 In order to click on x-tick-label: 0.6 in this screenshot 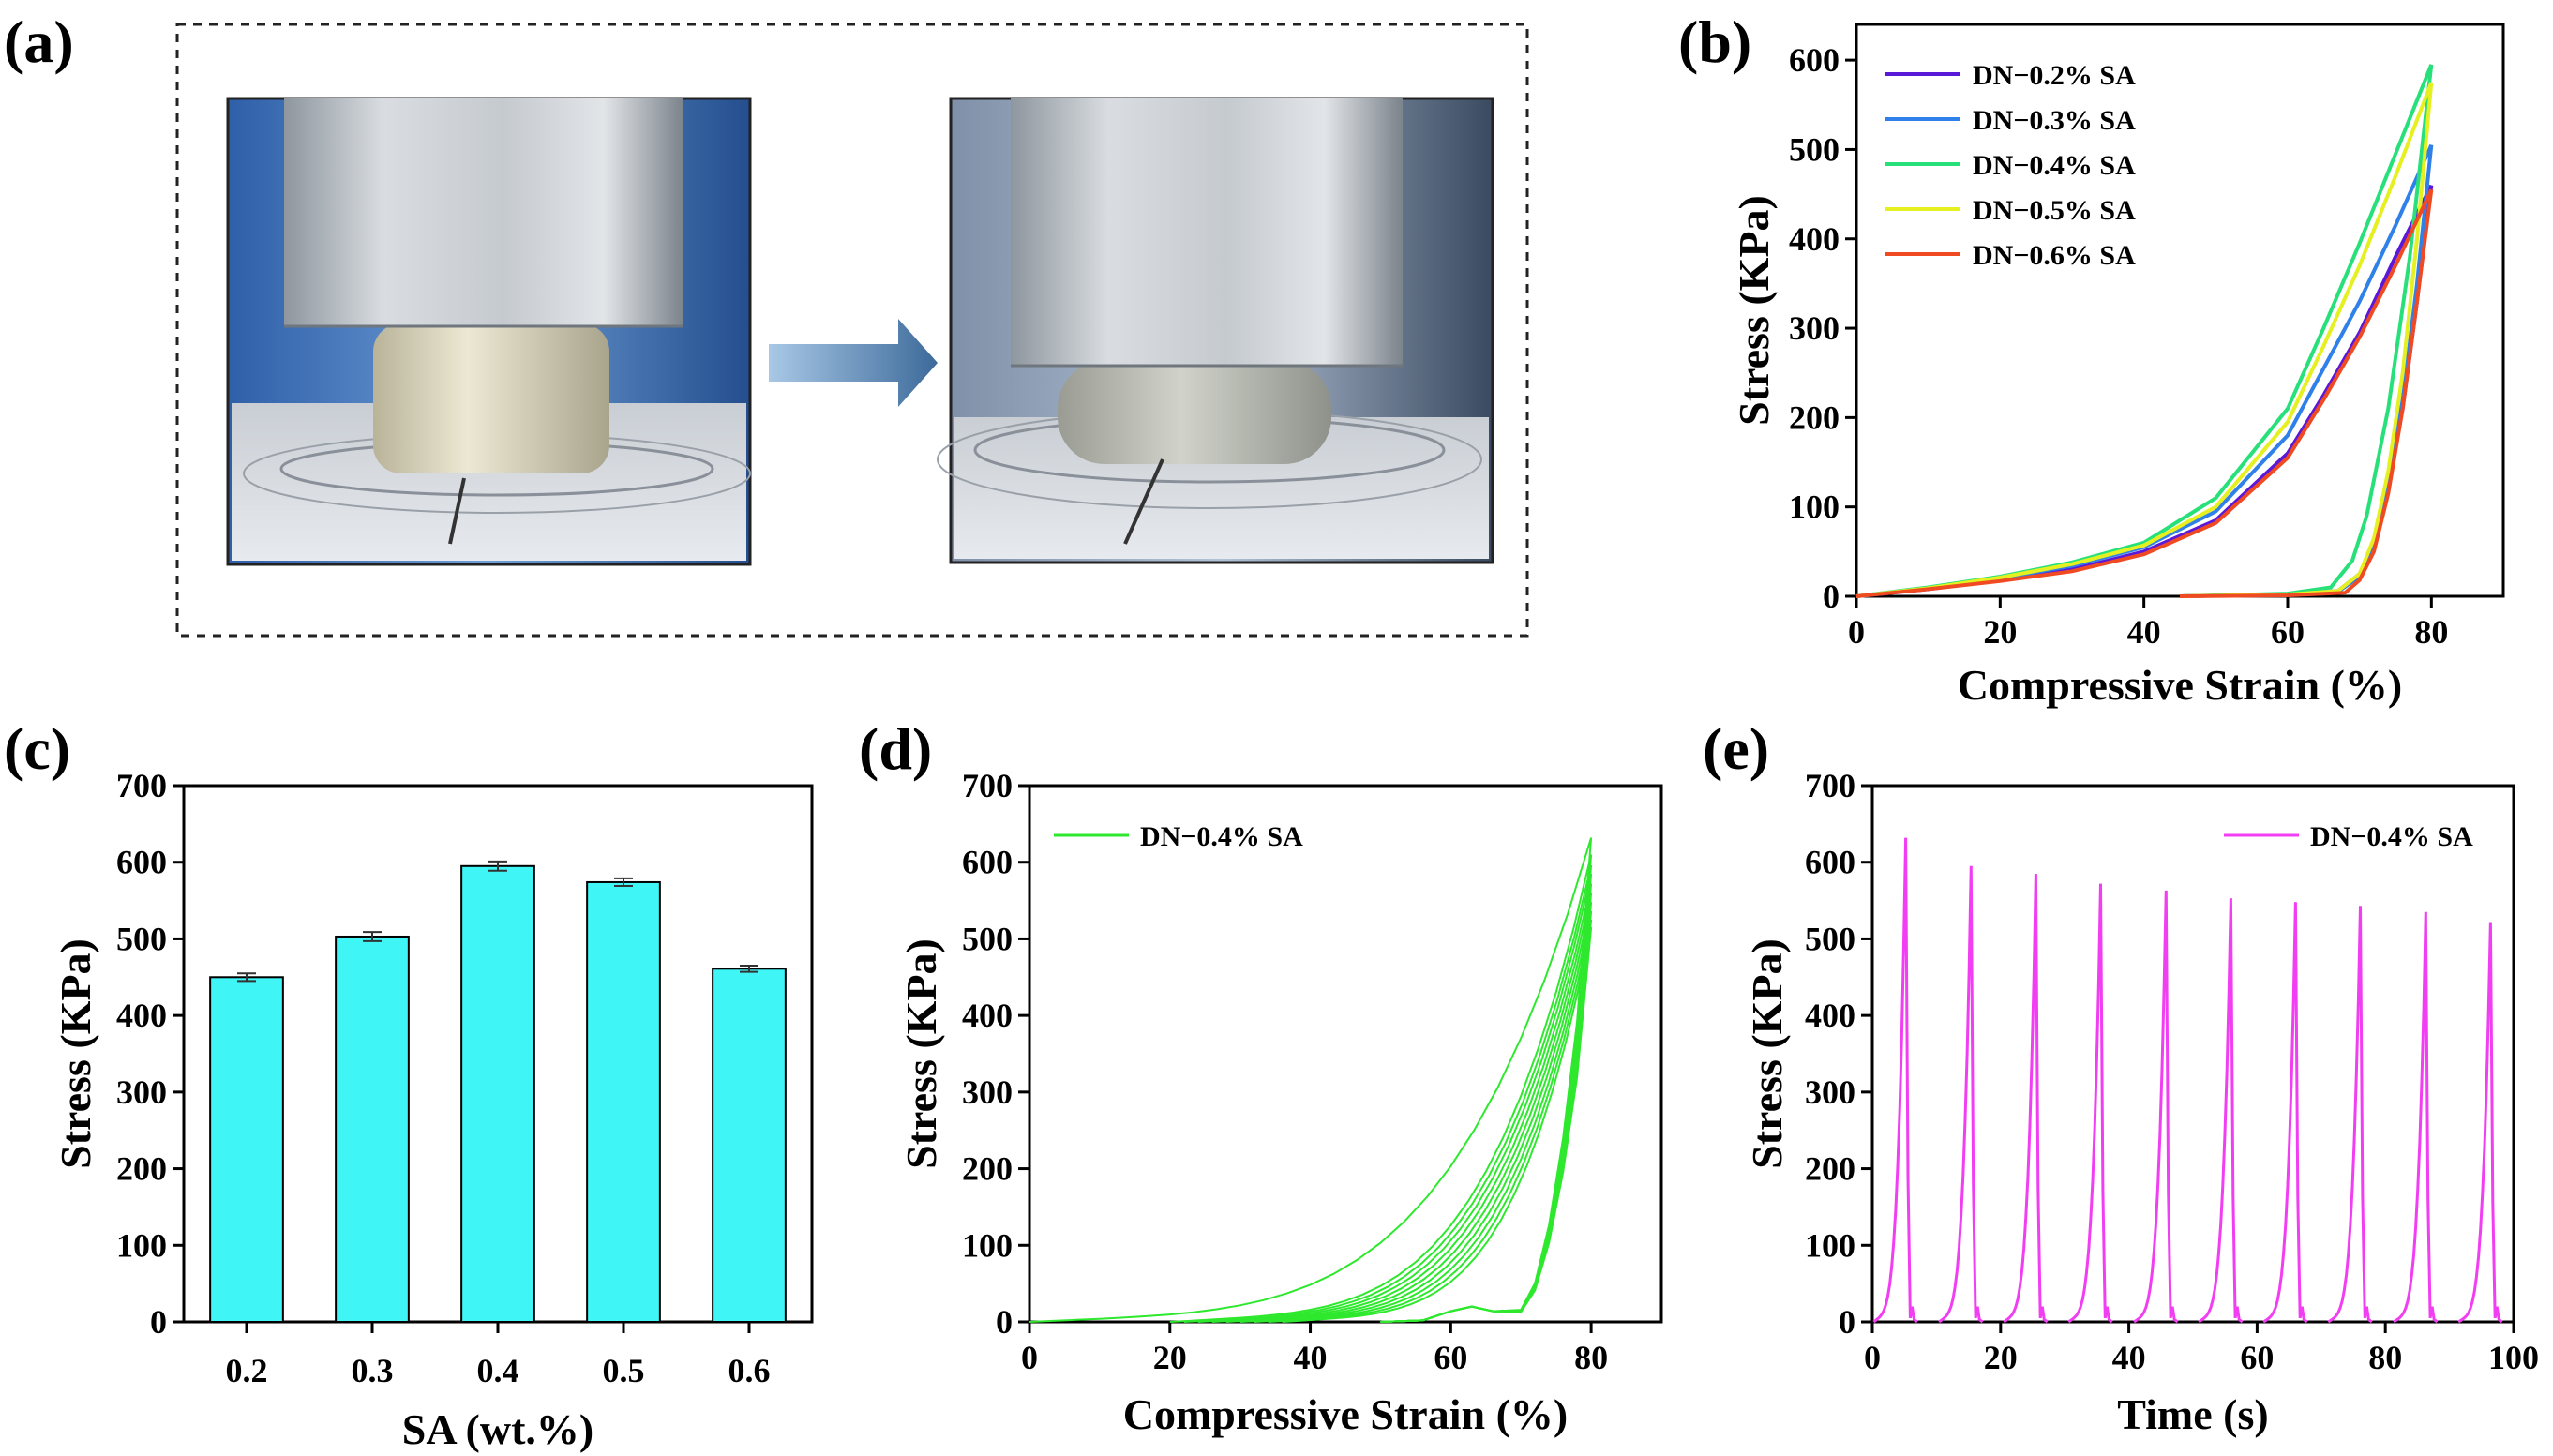, I will do `click(749, 1370)`.